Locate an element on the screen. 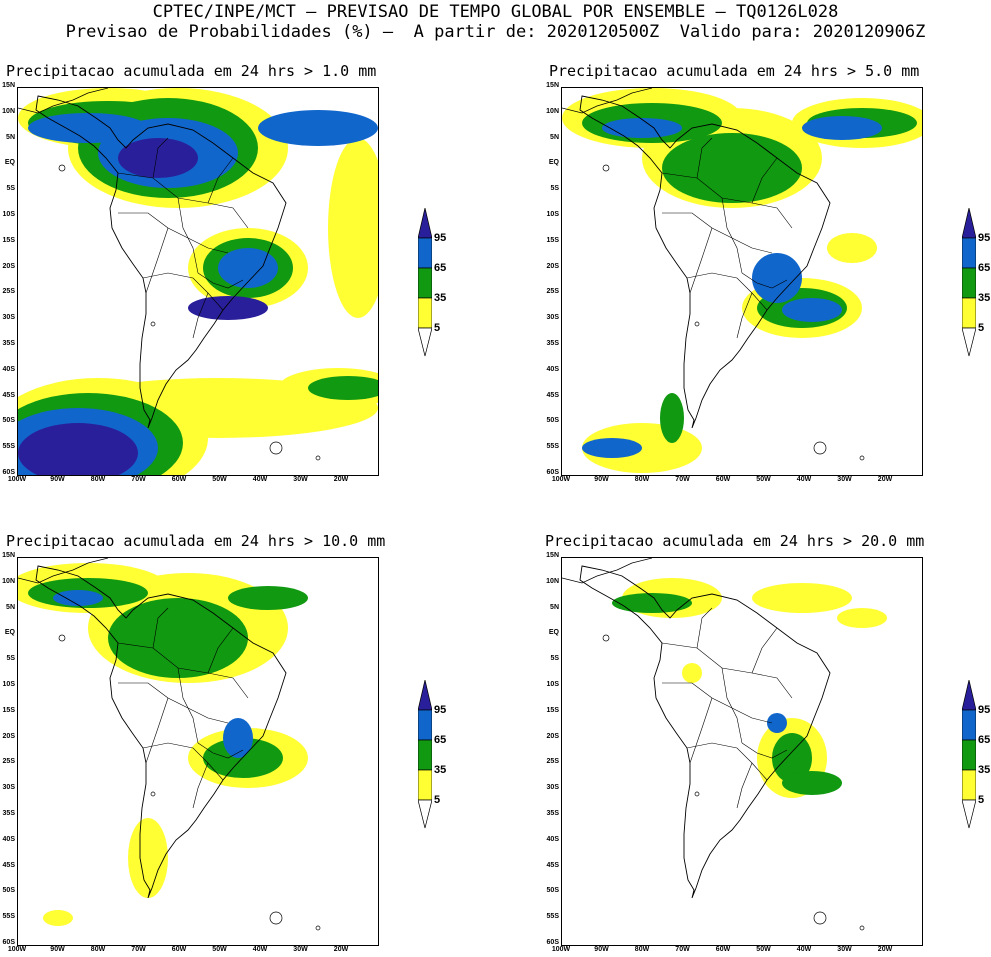 This screenshot has width=991, height=957. latitude-label: 35S is located at coordinates (552, 343).